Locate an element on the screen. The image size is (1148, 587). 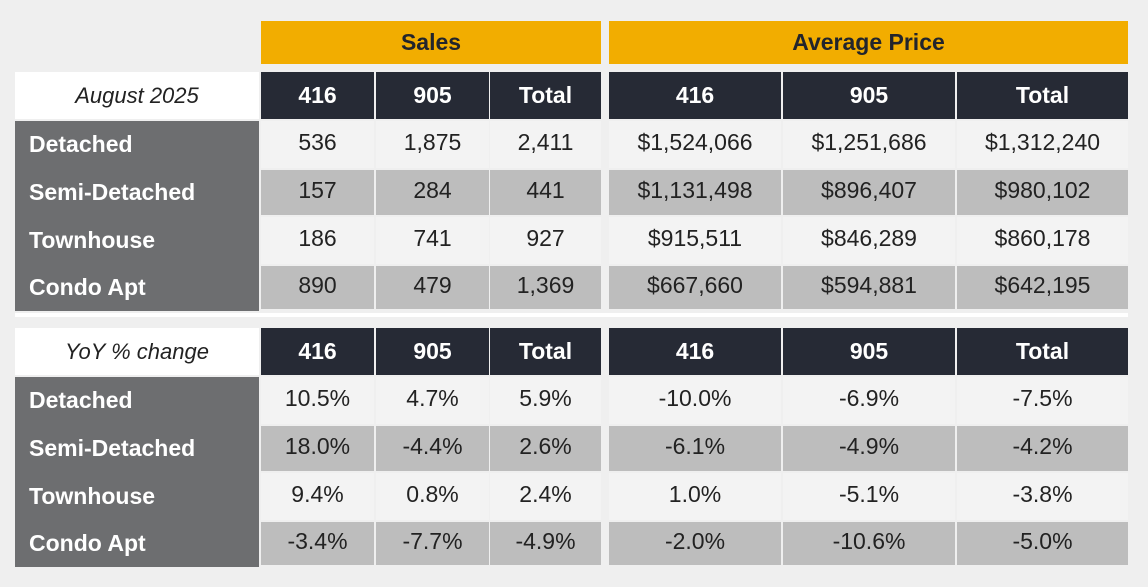
top-cell-avg-price-416: $915,511 is located at coordinates (695, 240).